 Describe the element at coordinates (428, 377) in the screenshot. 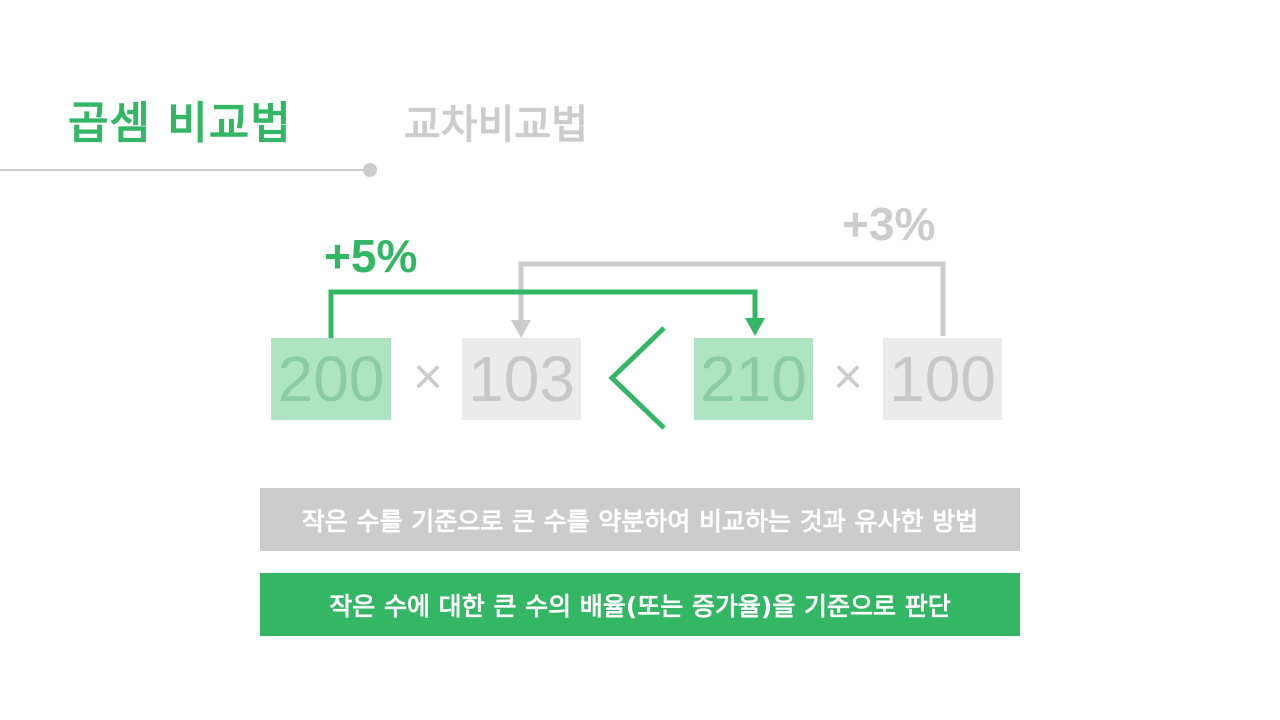

I see `times-symbol-left: ×` at that location.